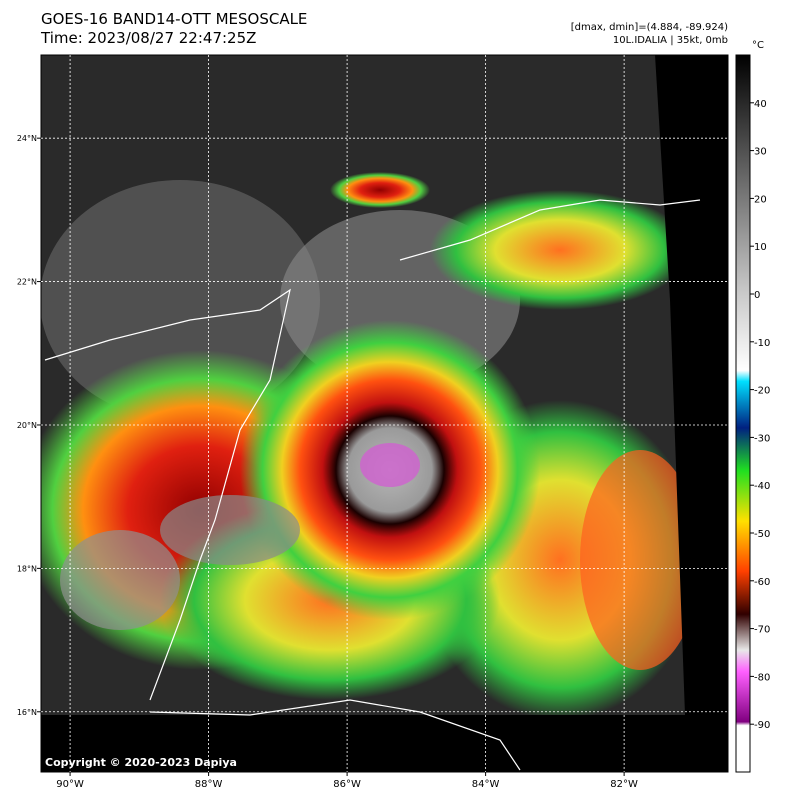 The height and width of the screenshot is (804, 788). What do you see at coordinates (148, 38) in the screenshot?
I see `time: Time: 2023/08/27 22:47:25Z` at bounding box center [148, 38].